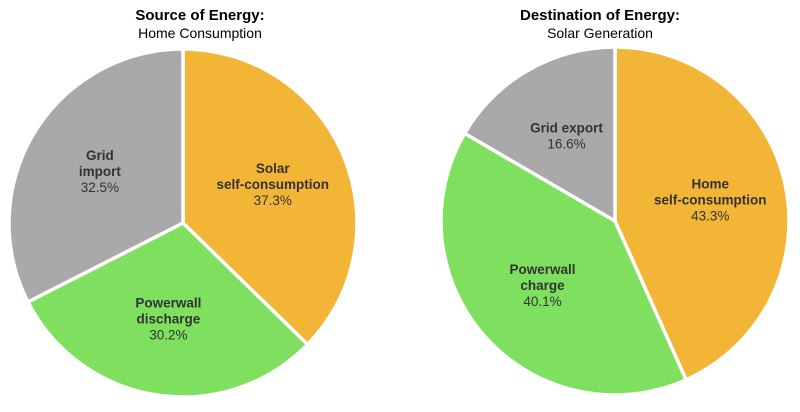 The image size is (800, 412). Describe the element at coordinates (710, 216) in the screenshot. I see `slice-value-label: 43.3%` at that location.